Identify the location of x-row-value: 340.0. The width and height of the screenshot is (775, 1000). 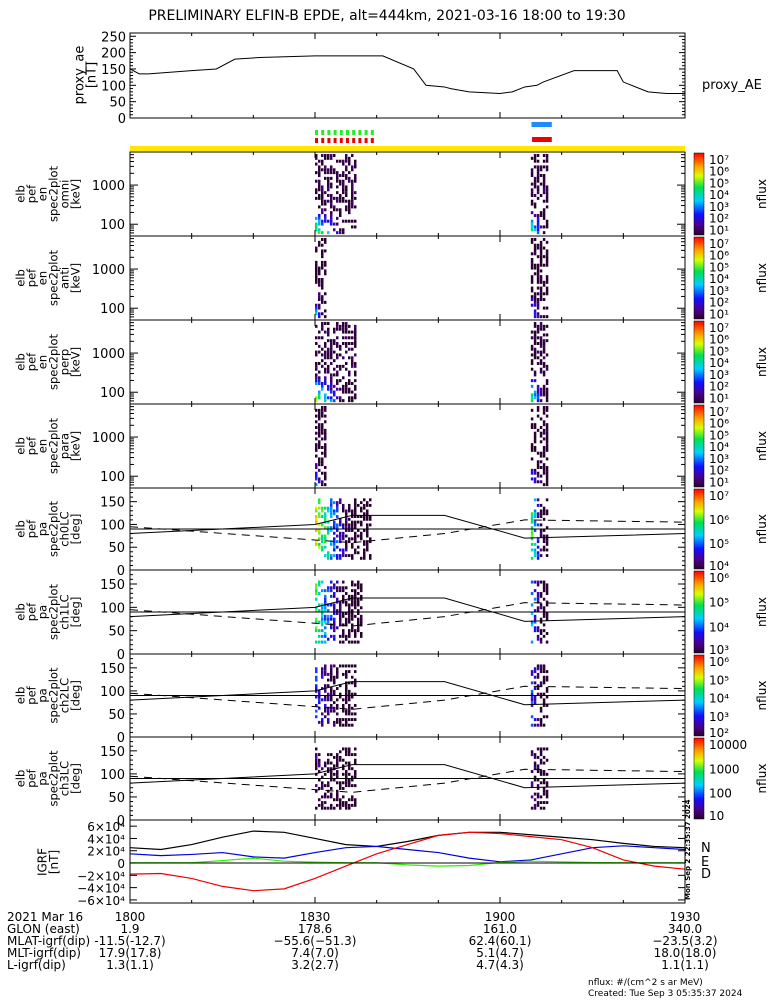
(685, 929).